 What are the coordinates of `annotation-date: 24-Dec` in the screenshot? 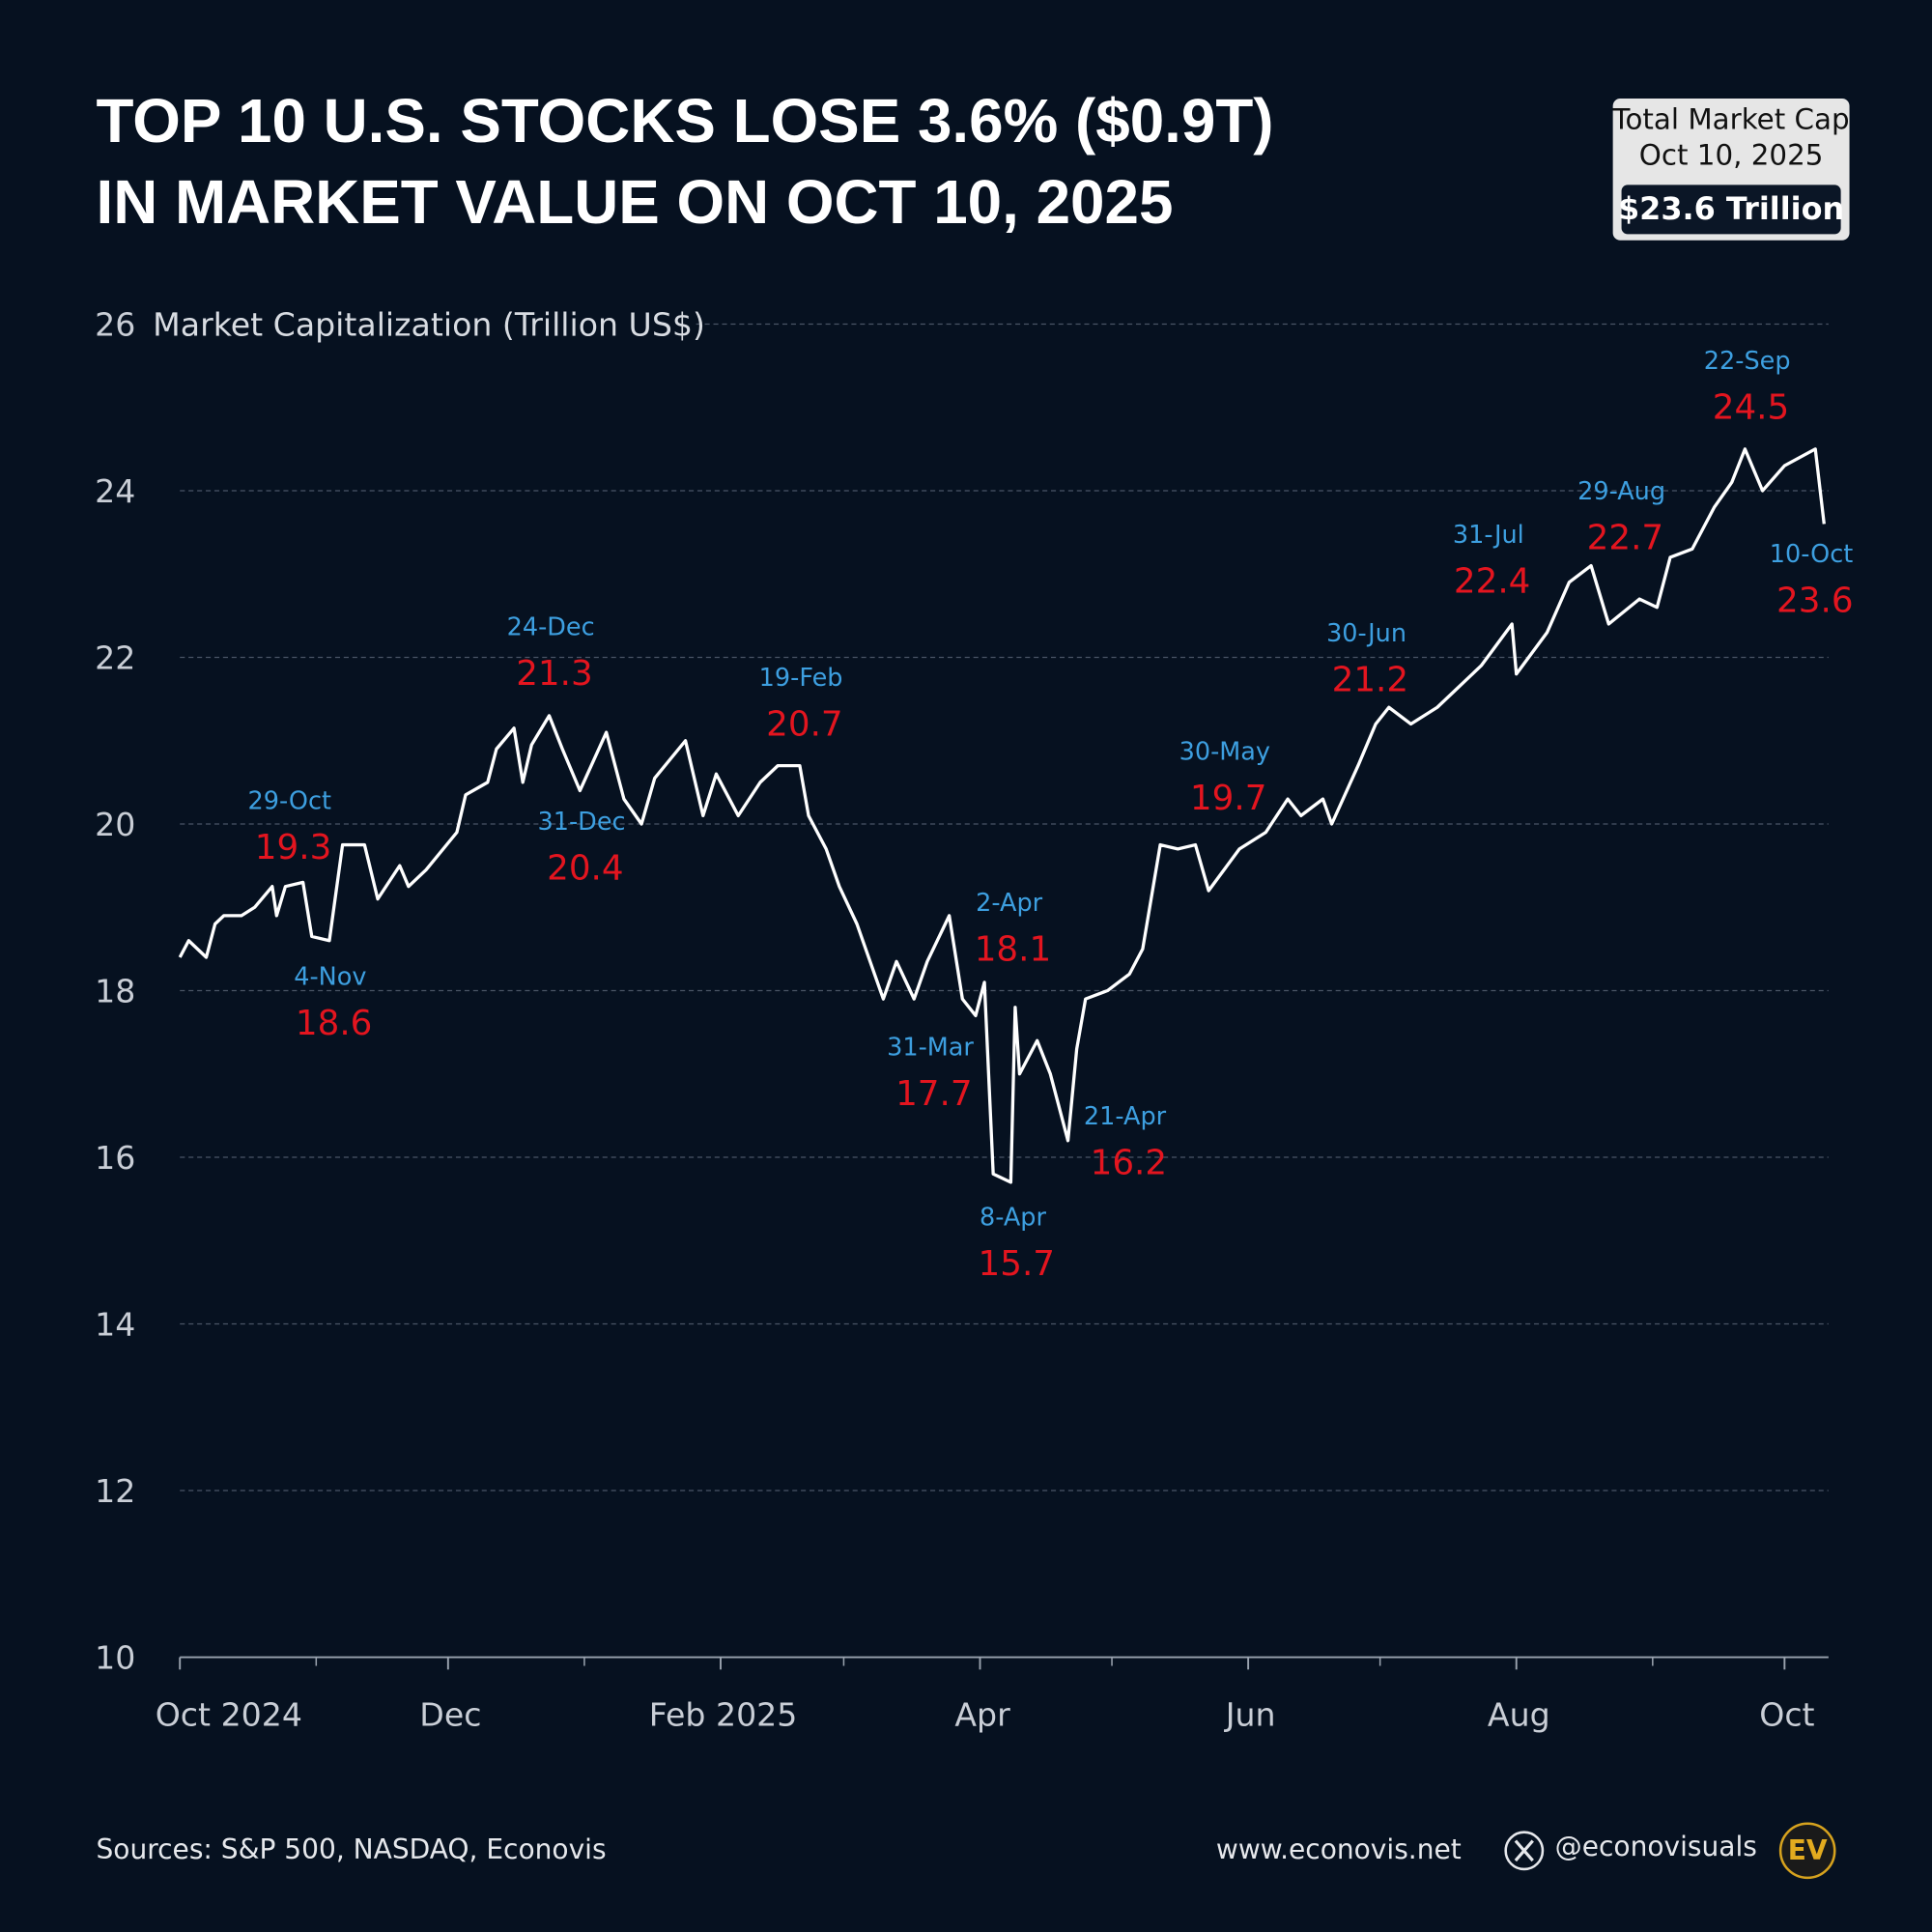 It's located at (551, 627).